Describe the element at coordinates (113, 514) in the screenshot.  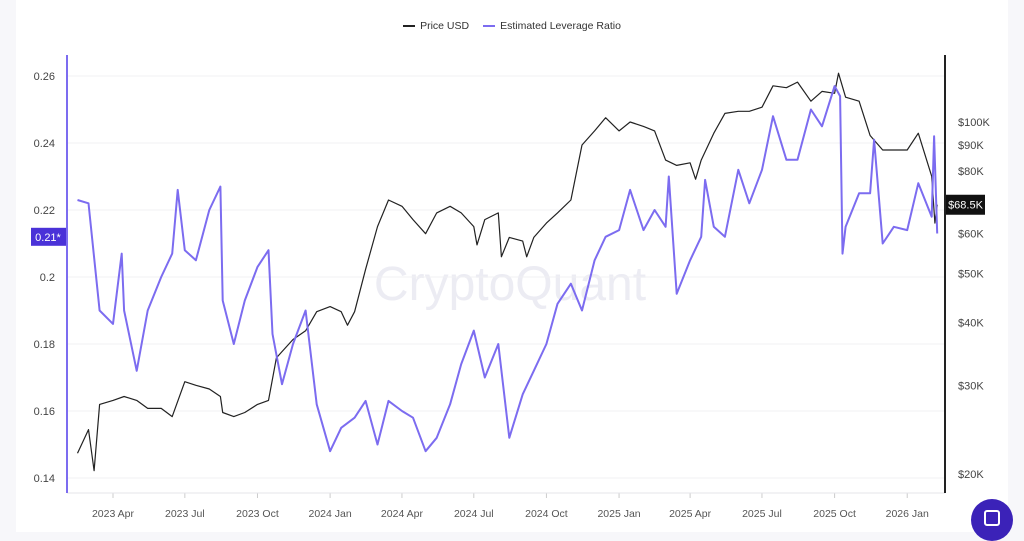
I see `x-tick-label: 2023 Apr` at that location.